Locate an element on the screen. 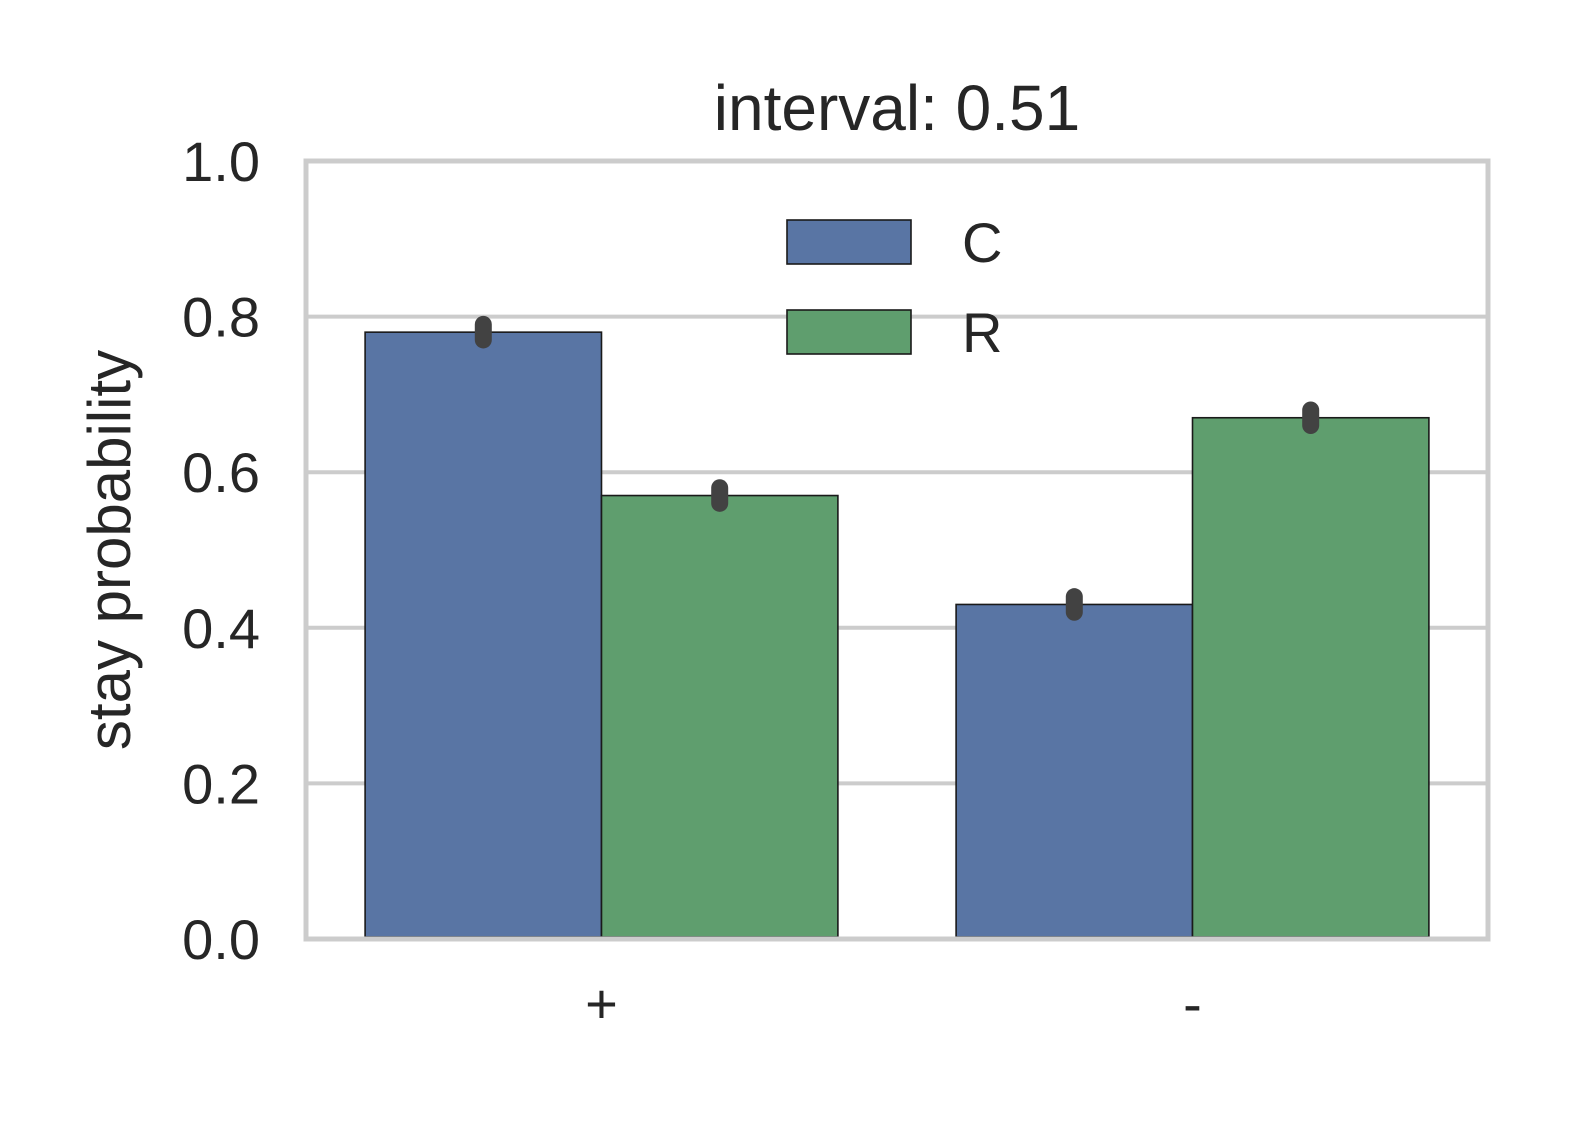 This screenshot has width=1575, height=1125. legend-label-C: C is located at coordinates (982, 242).